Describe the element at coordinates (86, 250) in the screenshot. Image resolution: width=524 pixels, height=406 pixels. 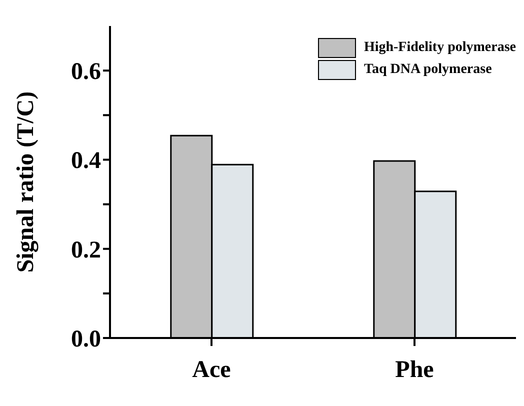
I see `y-tick-label: 0.2` at that location.